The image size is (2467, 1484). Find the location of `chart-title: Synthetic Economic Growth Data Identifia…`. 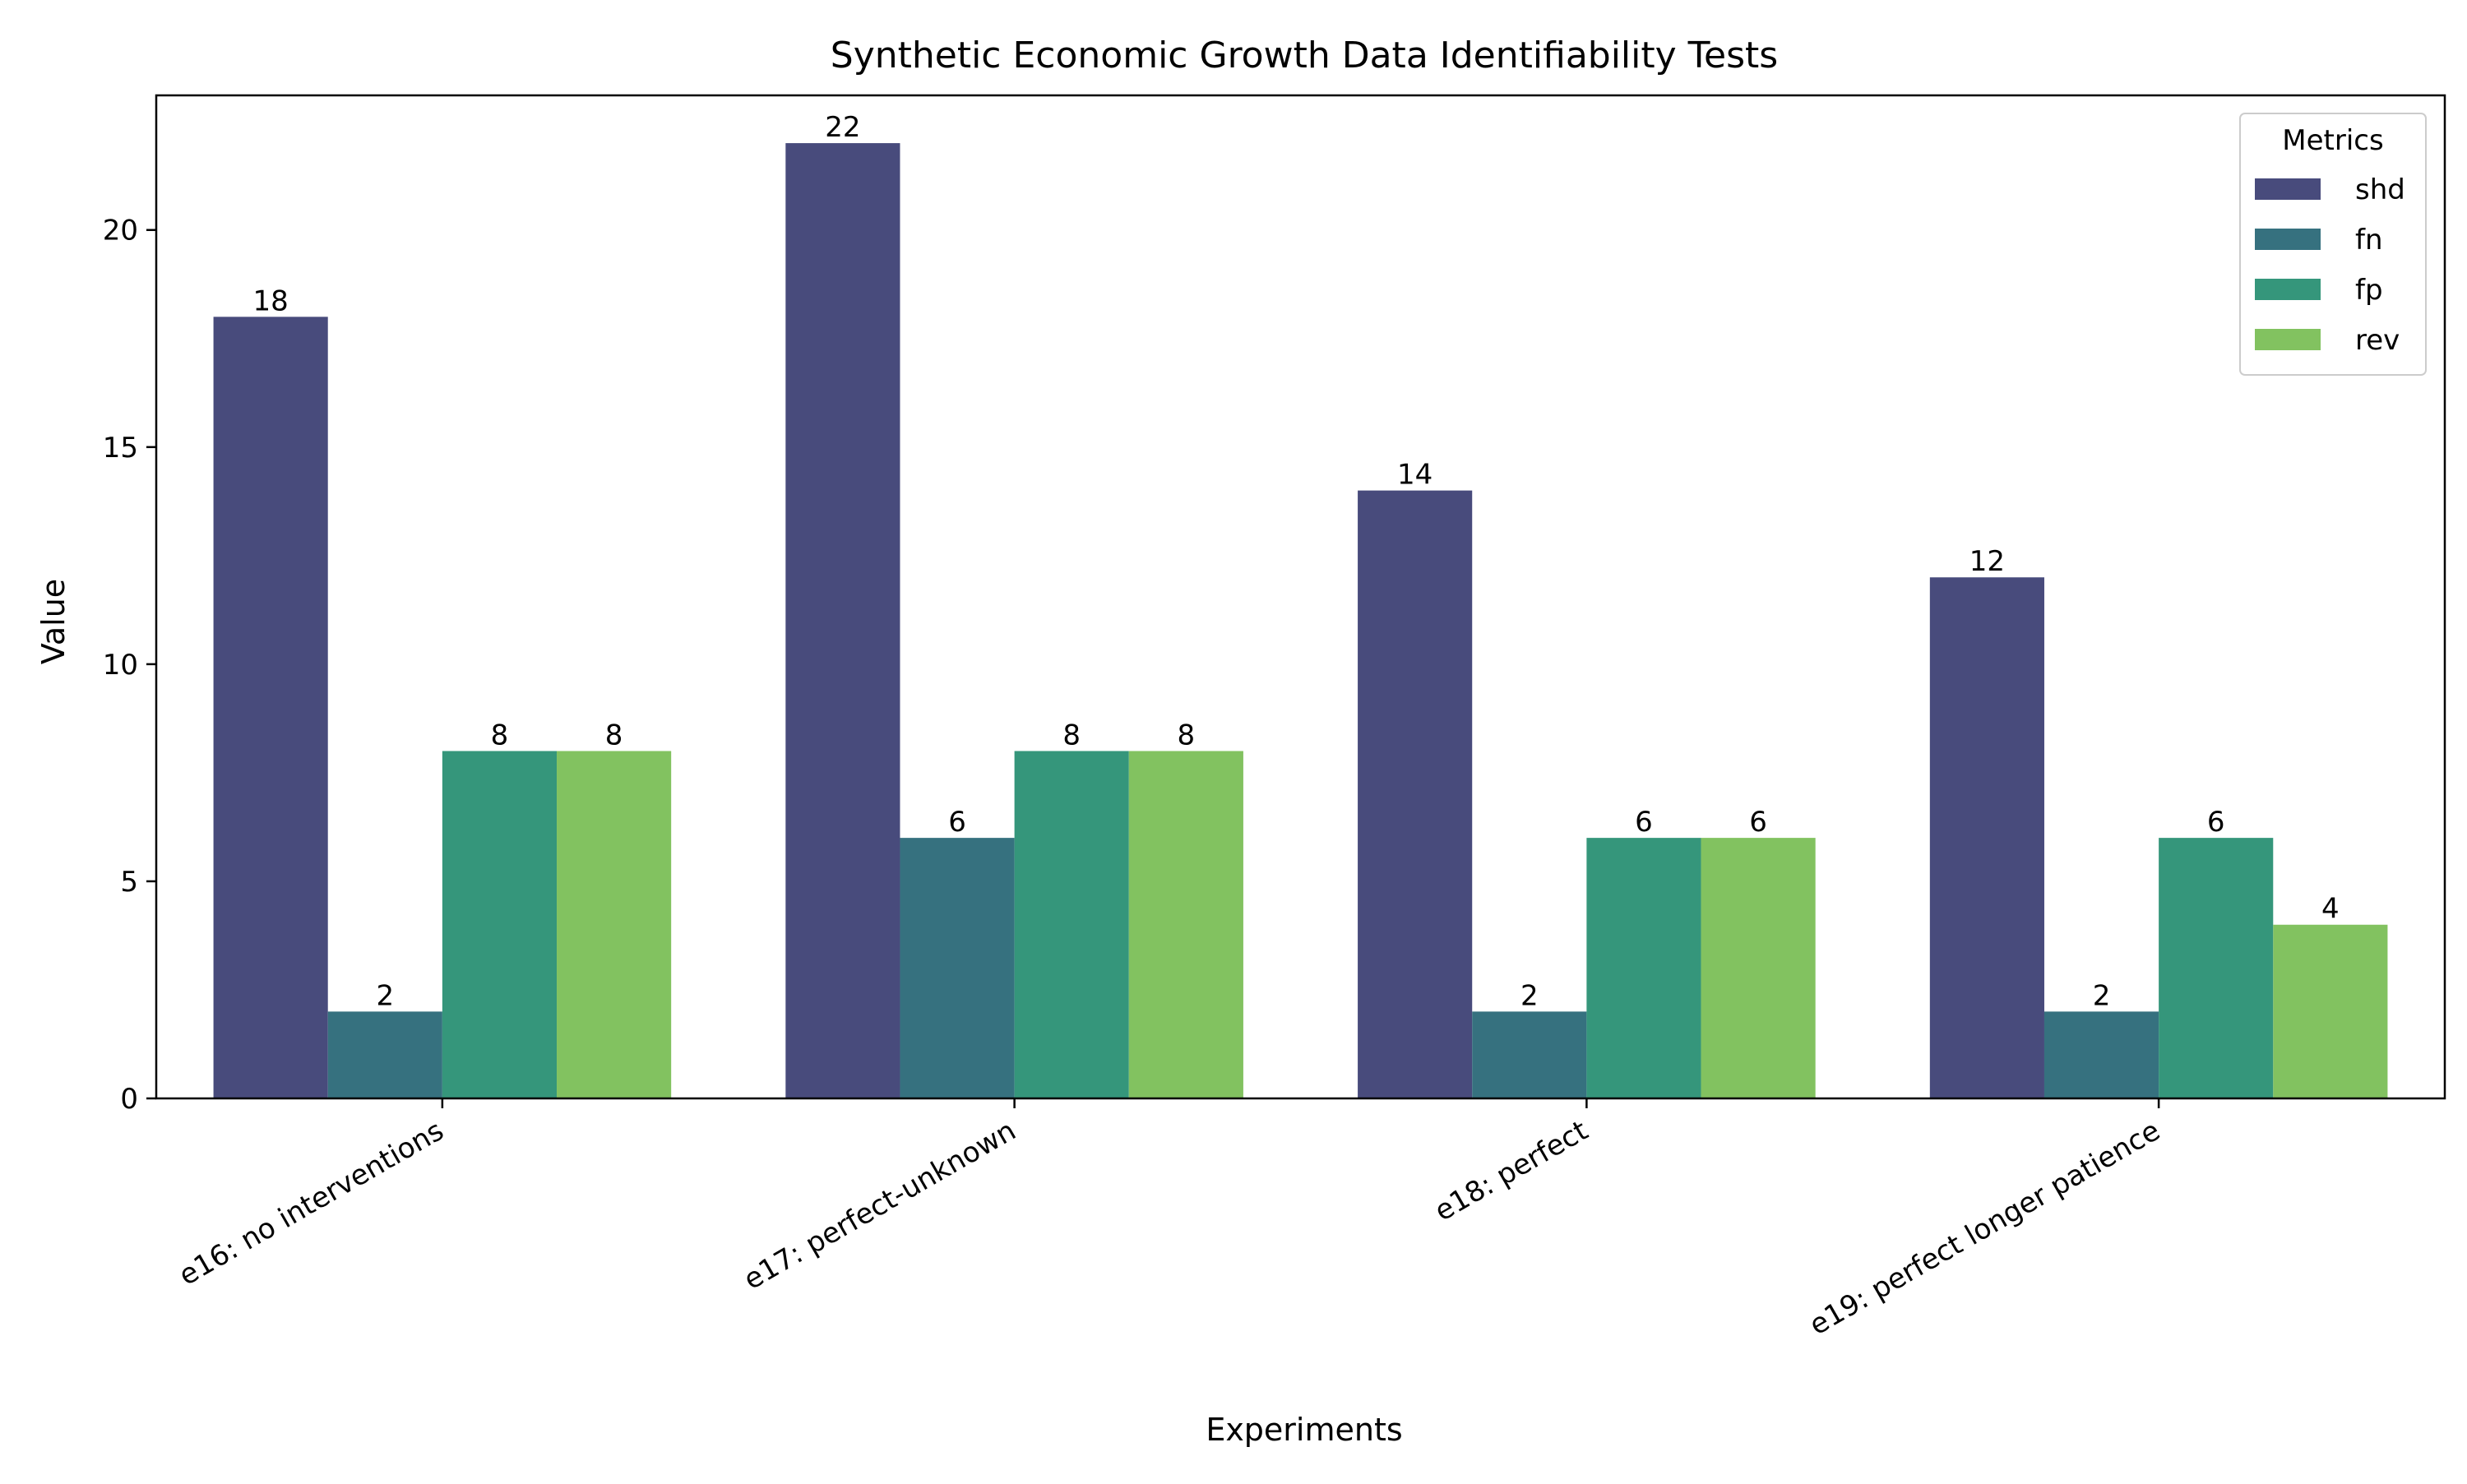

chart-title: Synthetic Economic Growth Data Identifia… is located at coordinates (1305, 55).